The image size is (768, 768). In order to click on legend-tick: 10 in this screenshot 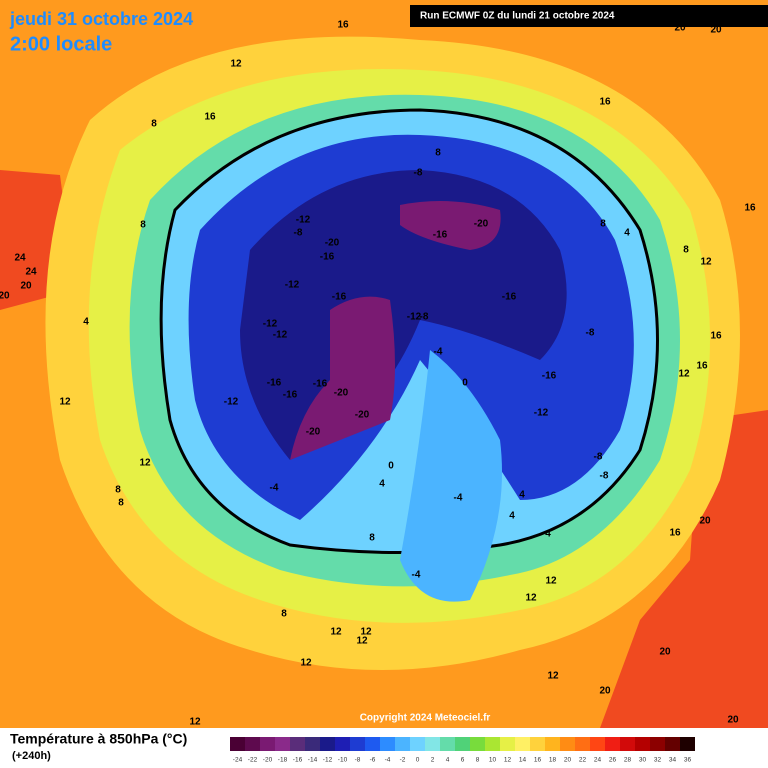, I will do `click(493, 760)`.